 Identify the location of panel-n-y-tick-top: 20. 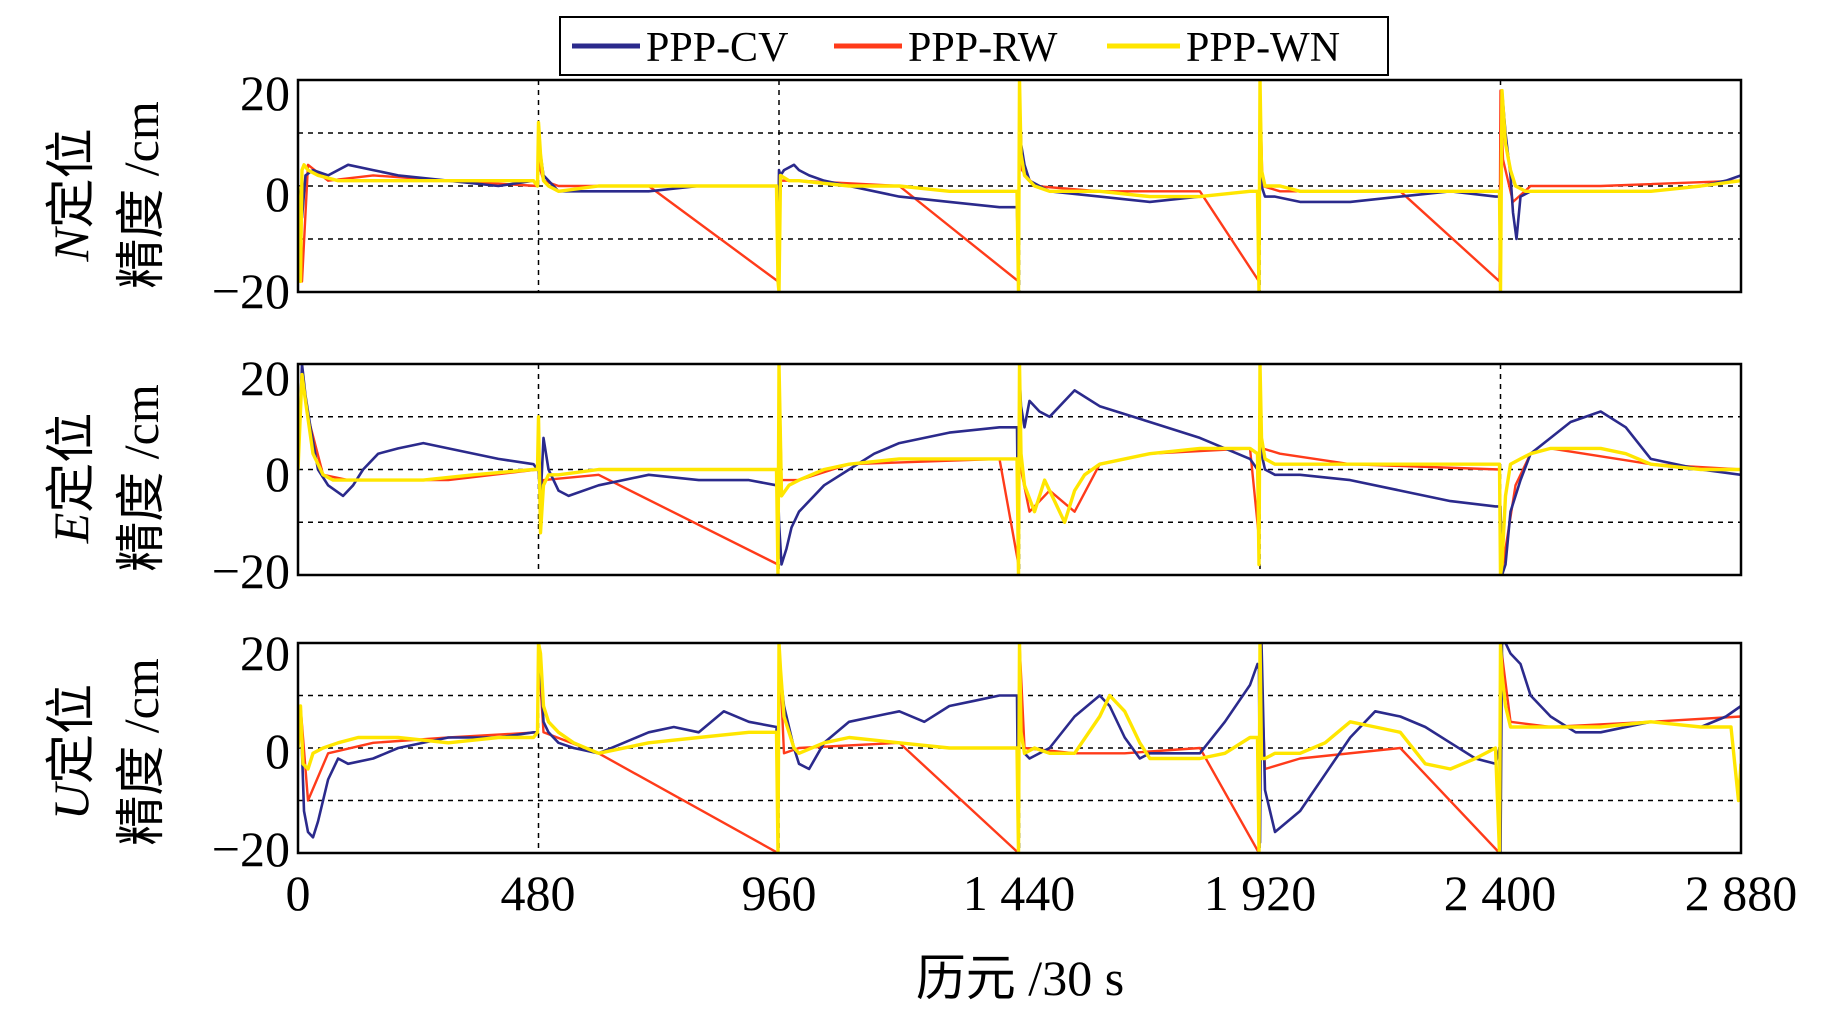
(265, 93).